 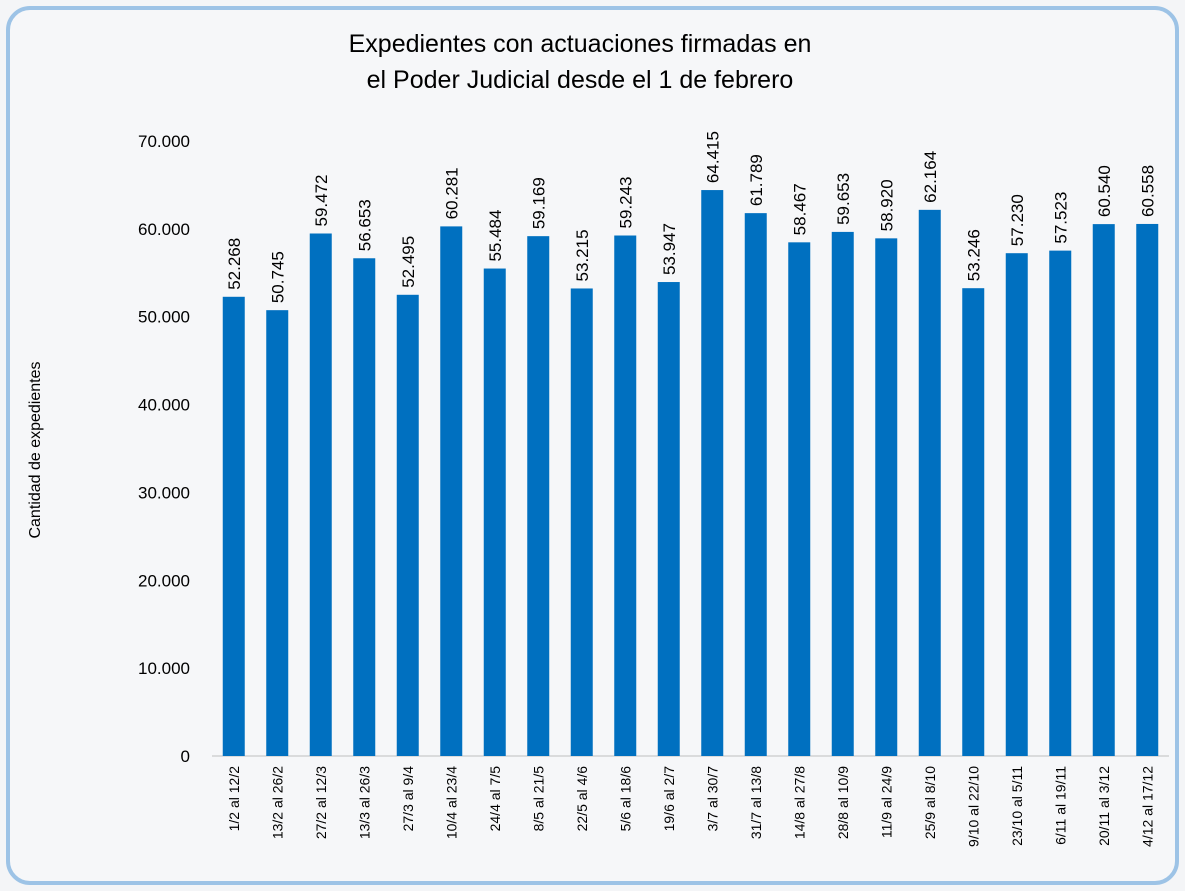 I want to click on value-label: 52.268, so click(x=234, y=264).